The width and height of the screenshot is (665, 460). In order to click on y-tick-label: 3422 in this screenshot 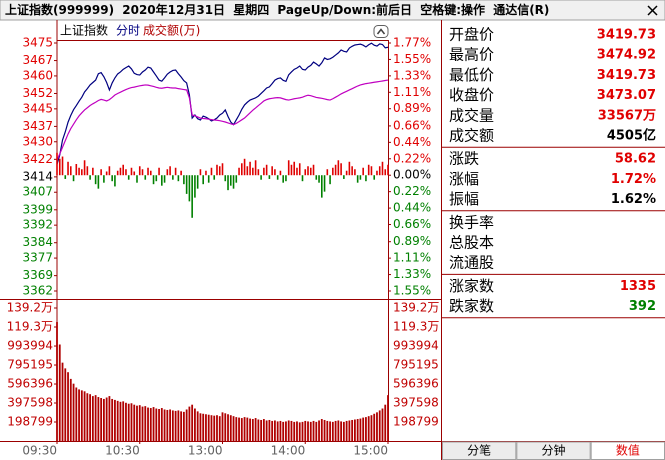, I will do `click(37, 159)`.